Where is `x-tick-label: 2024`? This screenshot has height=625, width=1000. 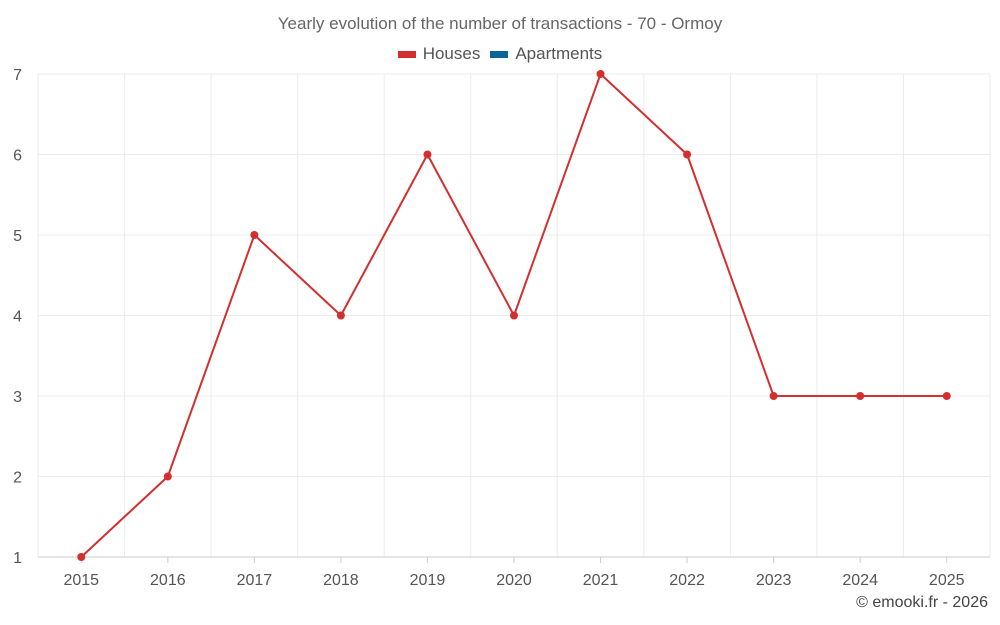
x-tick-label: 2024 is located at coordinates (860, 580).